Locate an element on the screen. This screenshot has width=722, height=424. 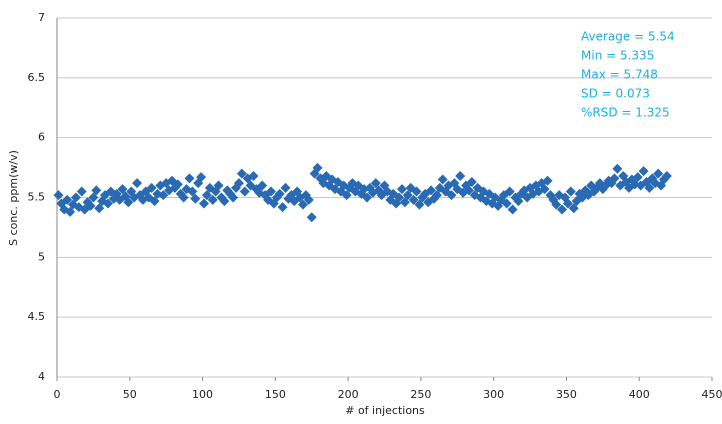
x-tick-label: 0 is located at coordinates (57, 394).